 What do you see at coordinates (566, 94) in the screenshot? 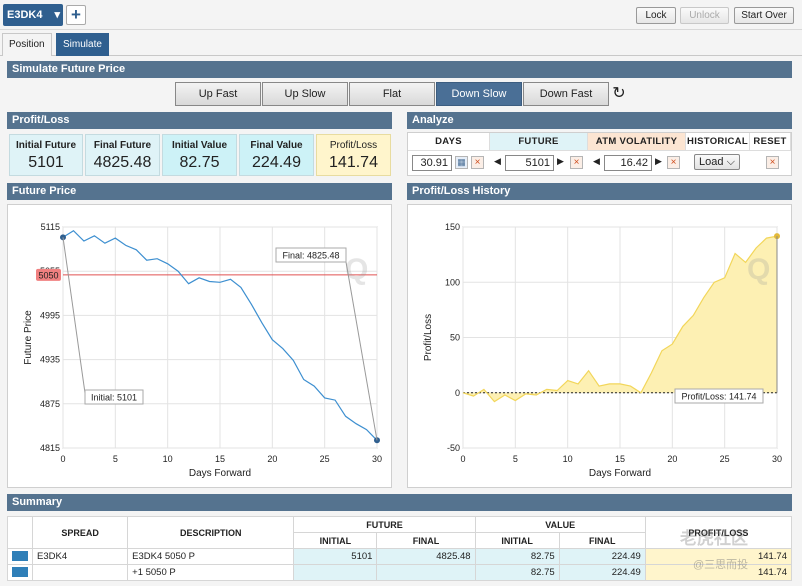
I see `scenario-down-fast-button: Down Fast` at bounding box center [566, 94].